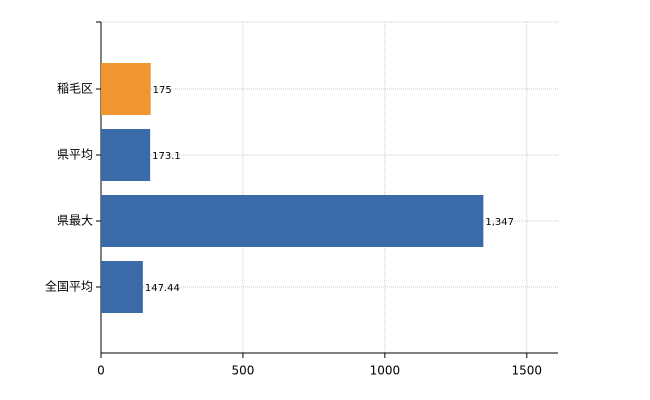  What do you see at coordinates (166, 156) in the screenshot?
I see `value-label: 173.1` at bounding box center [166, 156].